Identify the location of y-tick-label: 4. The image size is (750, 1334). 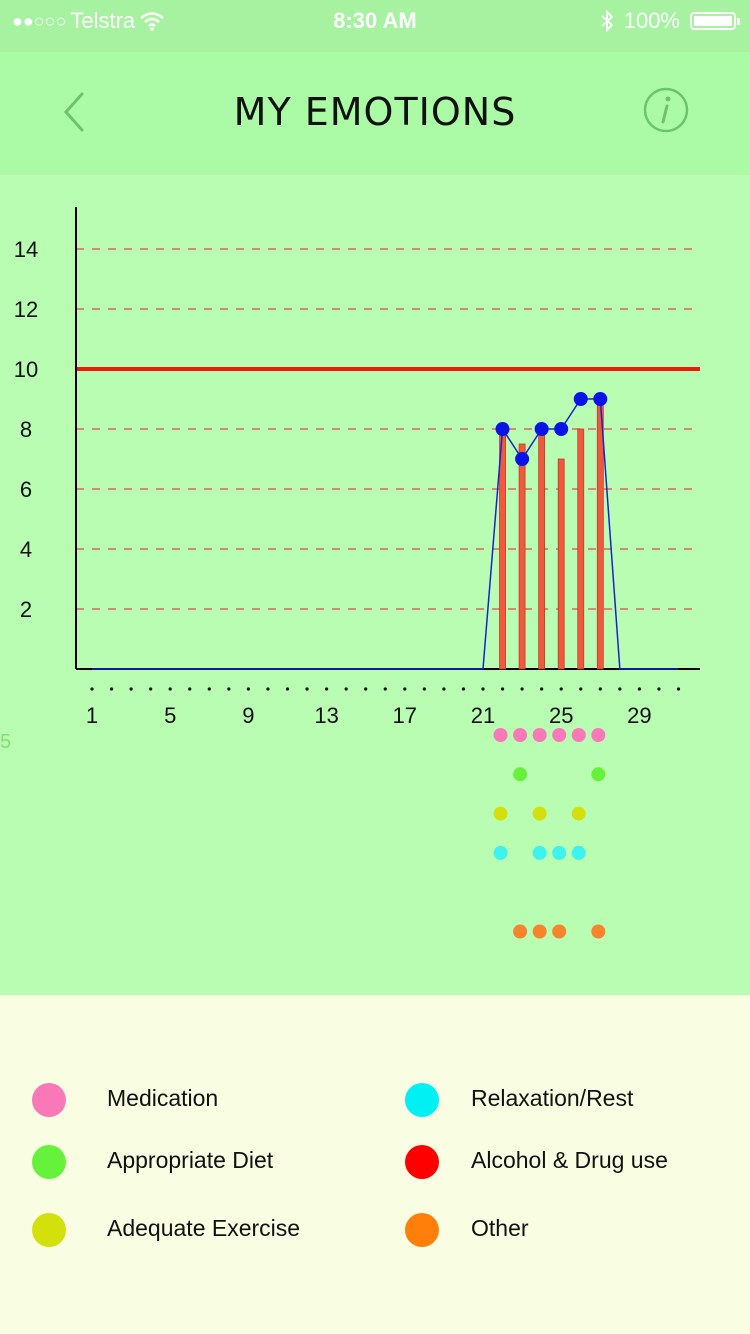
(26, 549).